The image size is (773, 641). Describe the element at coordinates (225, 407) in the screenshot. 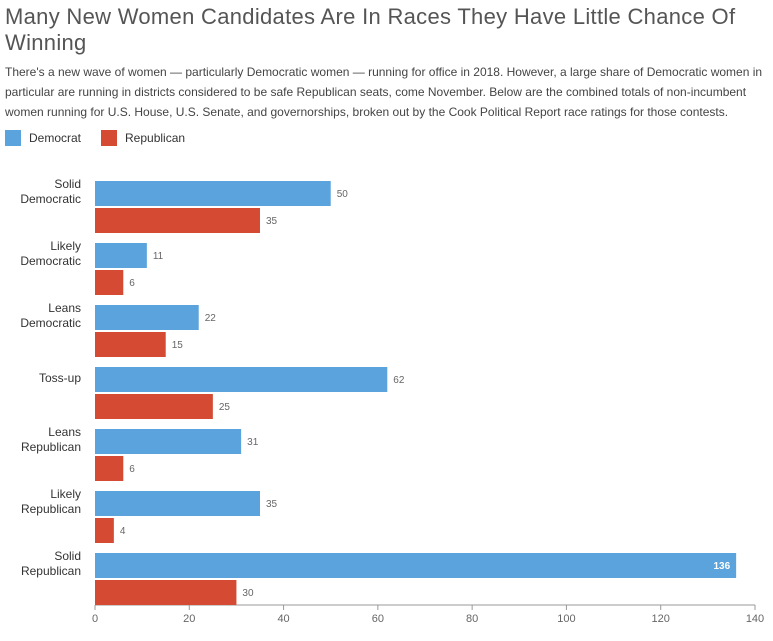

I see `value-label: 25` at that location.